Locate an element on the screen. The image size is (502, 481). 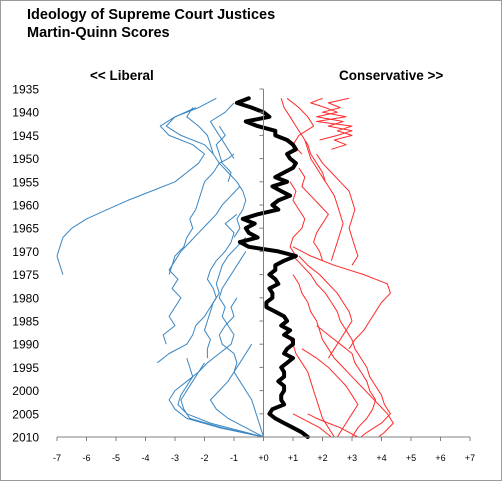
y-tick-label: 1995 is located at coordinates (25, 368).